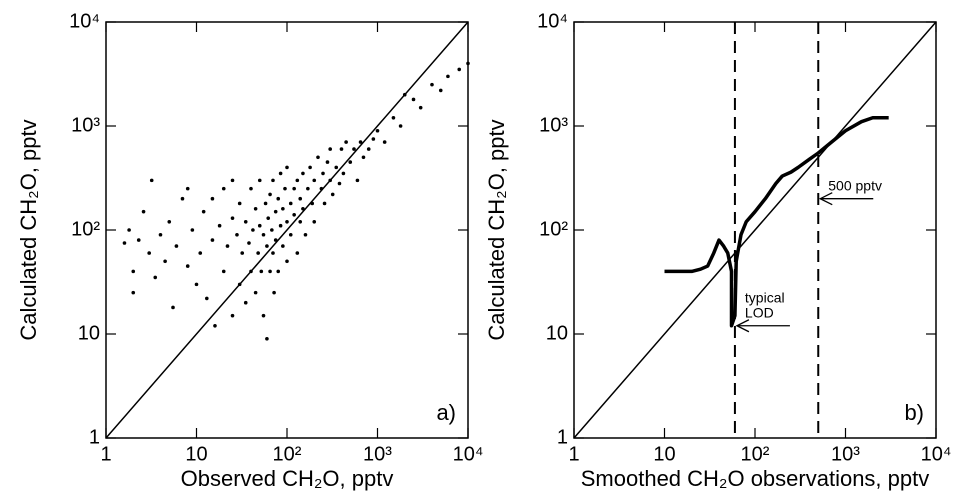 The image size is (975, 496). Describe the element at coordinates (755, 454) in the screenshot. I see `x-tick-label: 10²` at that location.